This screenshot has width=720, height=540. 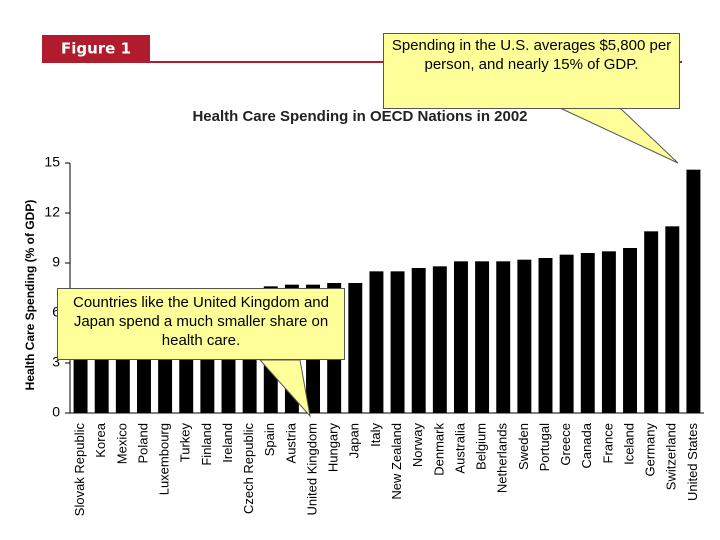 What do you see at coordinates (502, 458) in the screenshot?
I see `x-tick-label: Netherlands` at bounding box center [502, 458].